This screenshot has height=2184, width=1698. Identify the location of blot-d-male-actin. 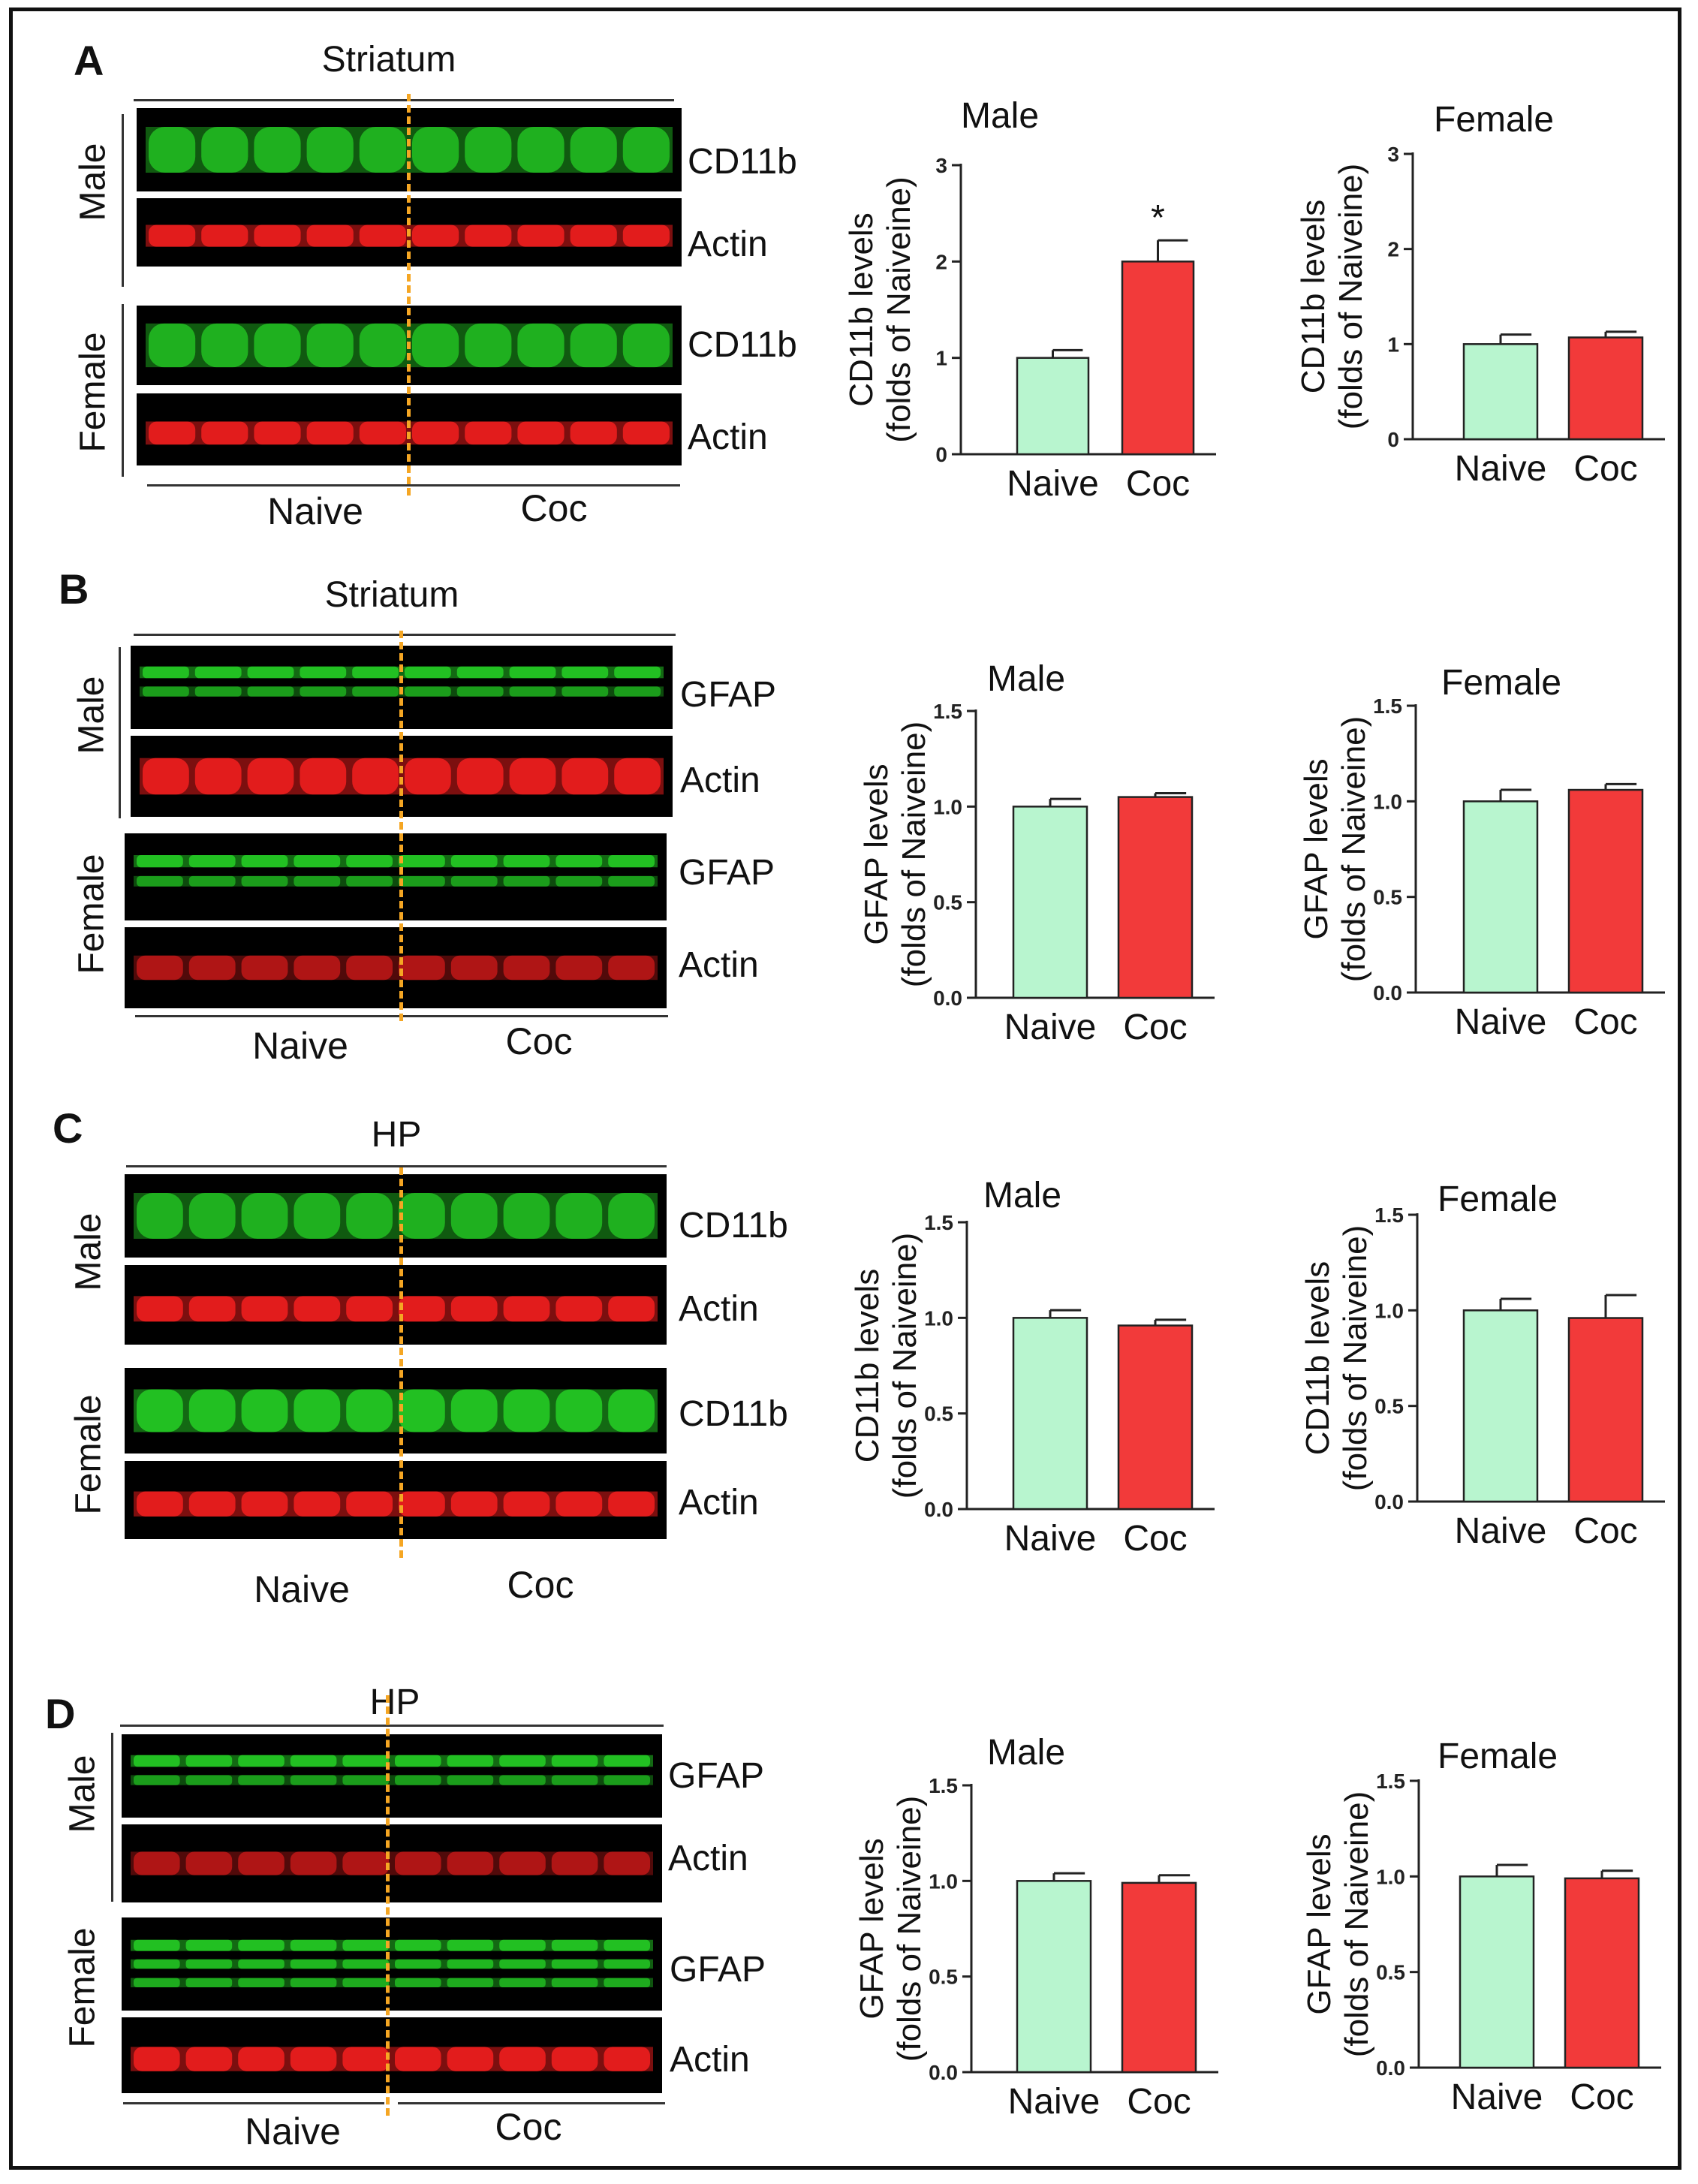
(392, 1863).